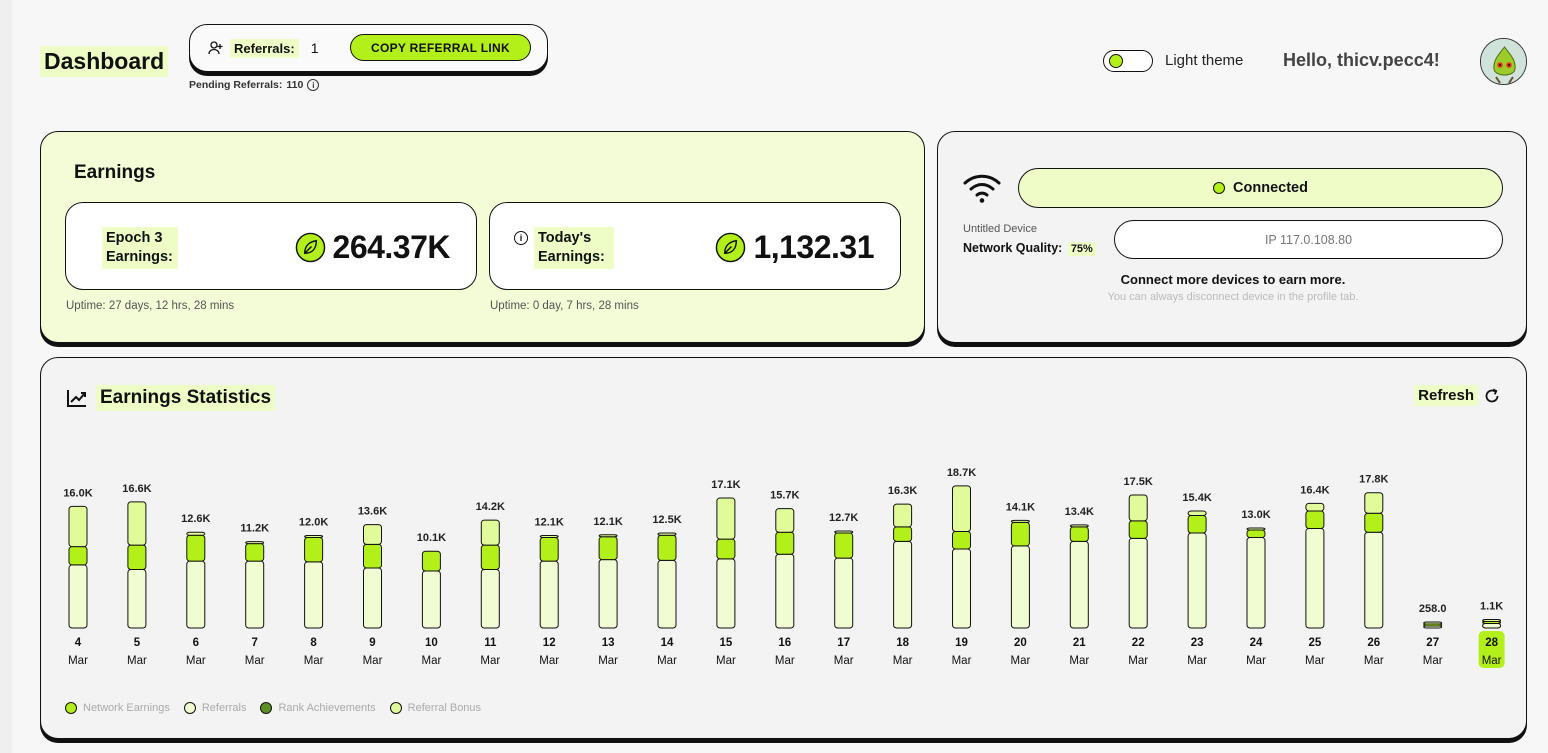  What do you see at coordinates (1308, 239) in the screenshot?
I see `ip-address: IP 117.0.108.80` at bounding box center [1308, 239].